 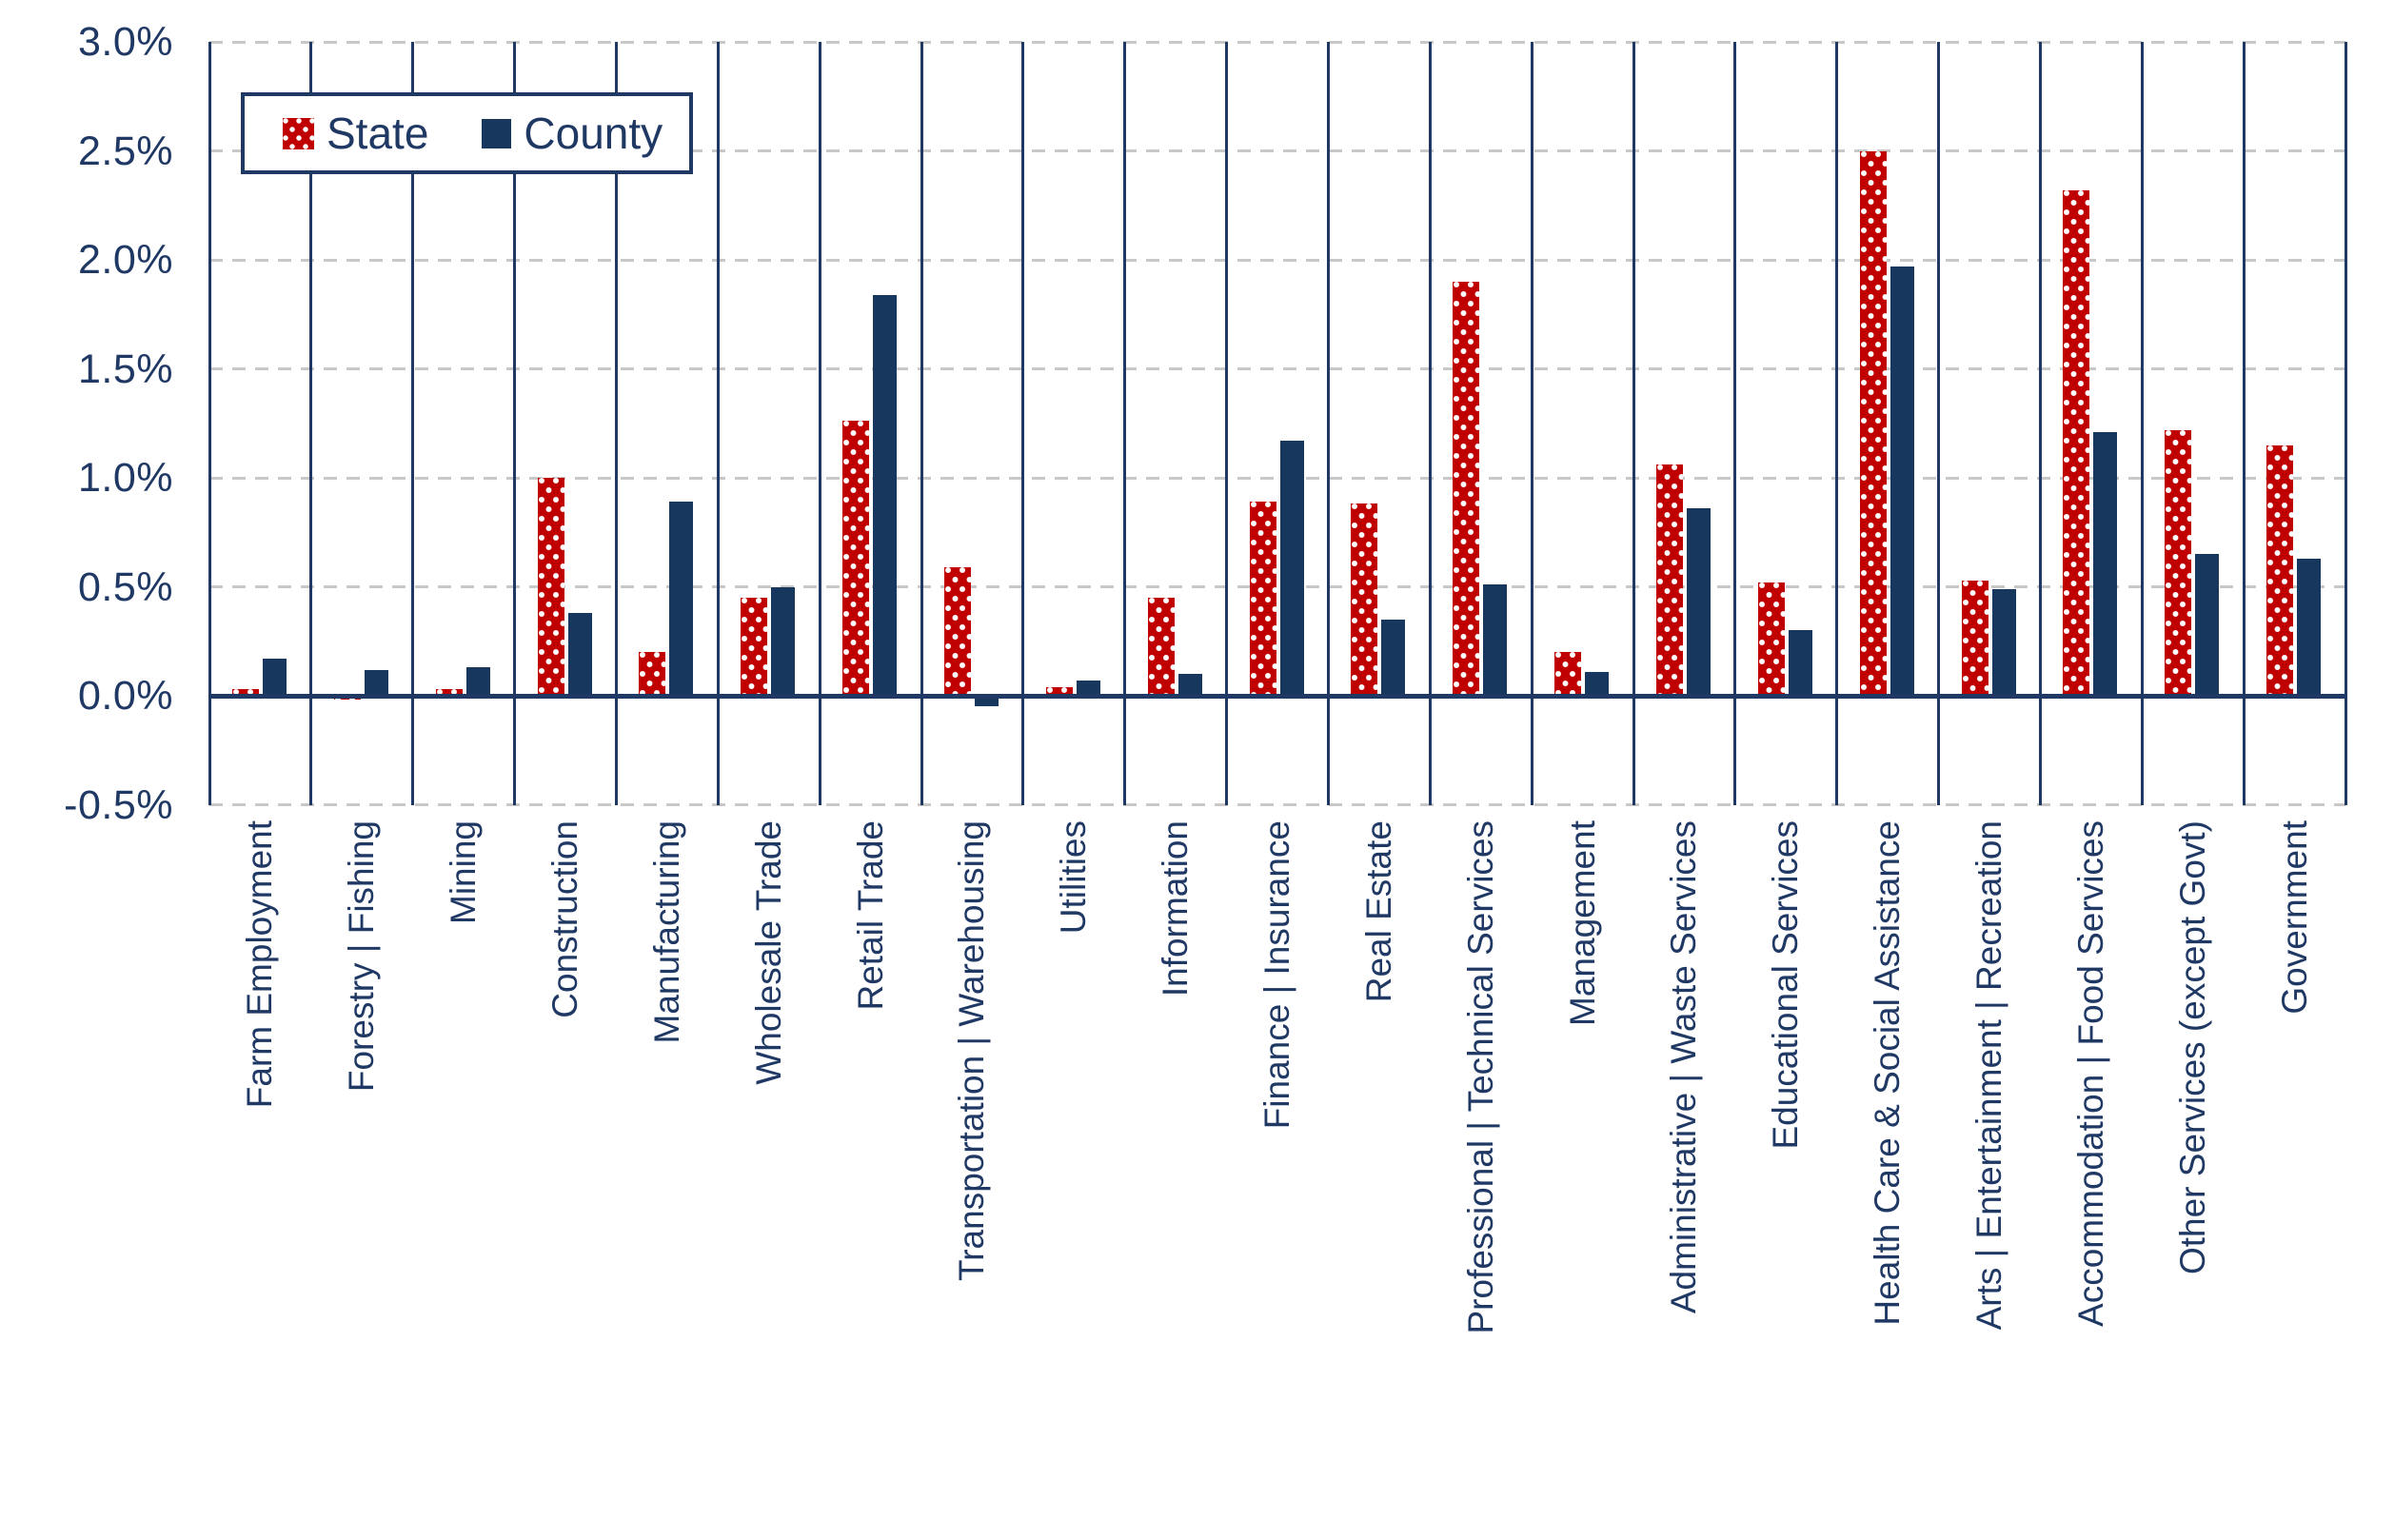 I want to click on state-legend-swatch-icon, so click(x=298, y=133).